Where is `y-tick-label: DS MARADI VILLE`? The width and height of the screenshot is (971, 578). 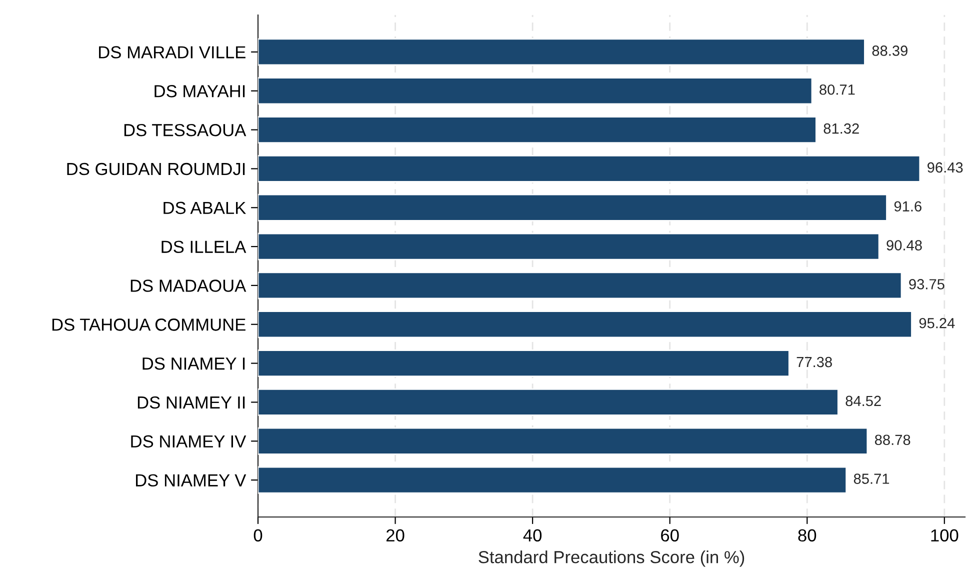
y-tick-label: DS MARADI VILLE is located at coordinates (172, 52).